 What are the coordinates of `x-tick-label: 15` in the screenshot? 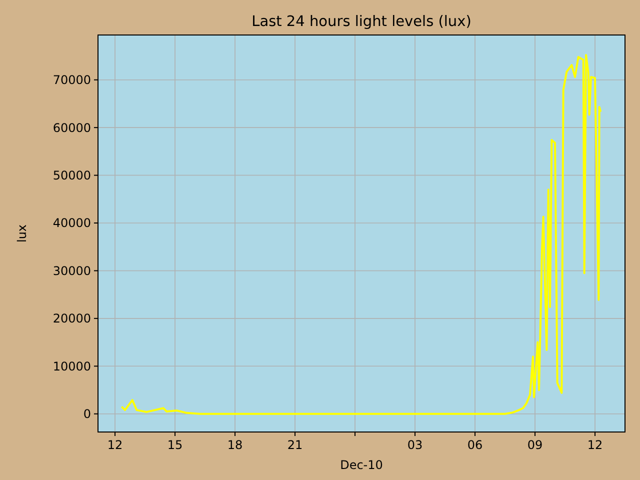 It's located at (175, 445).